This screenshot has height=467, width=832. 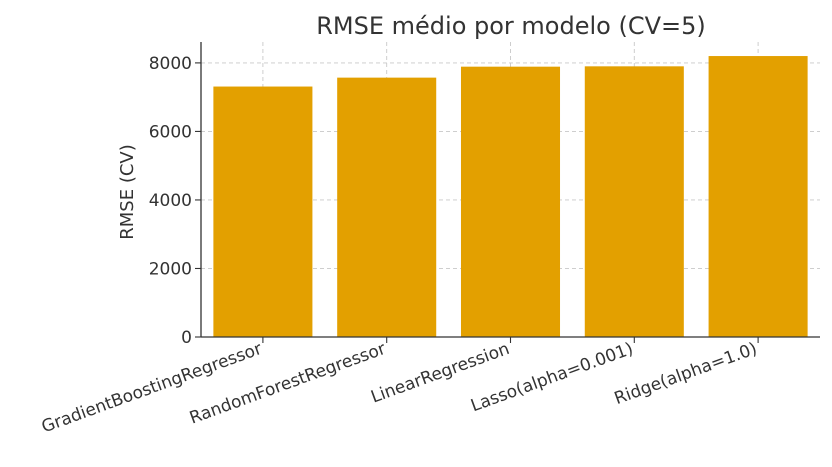 What do you see at coordinates (511, 26) in the screenshot?
I see `chart-title: RMSE médio por modelo (CV=5)` at bounding box center [511, 26].